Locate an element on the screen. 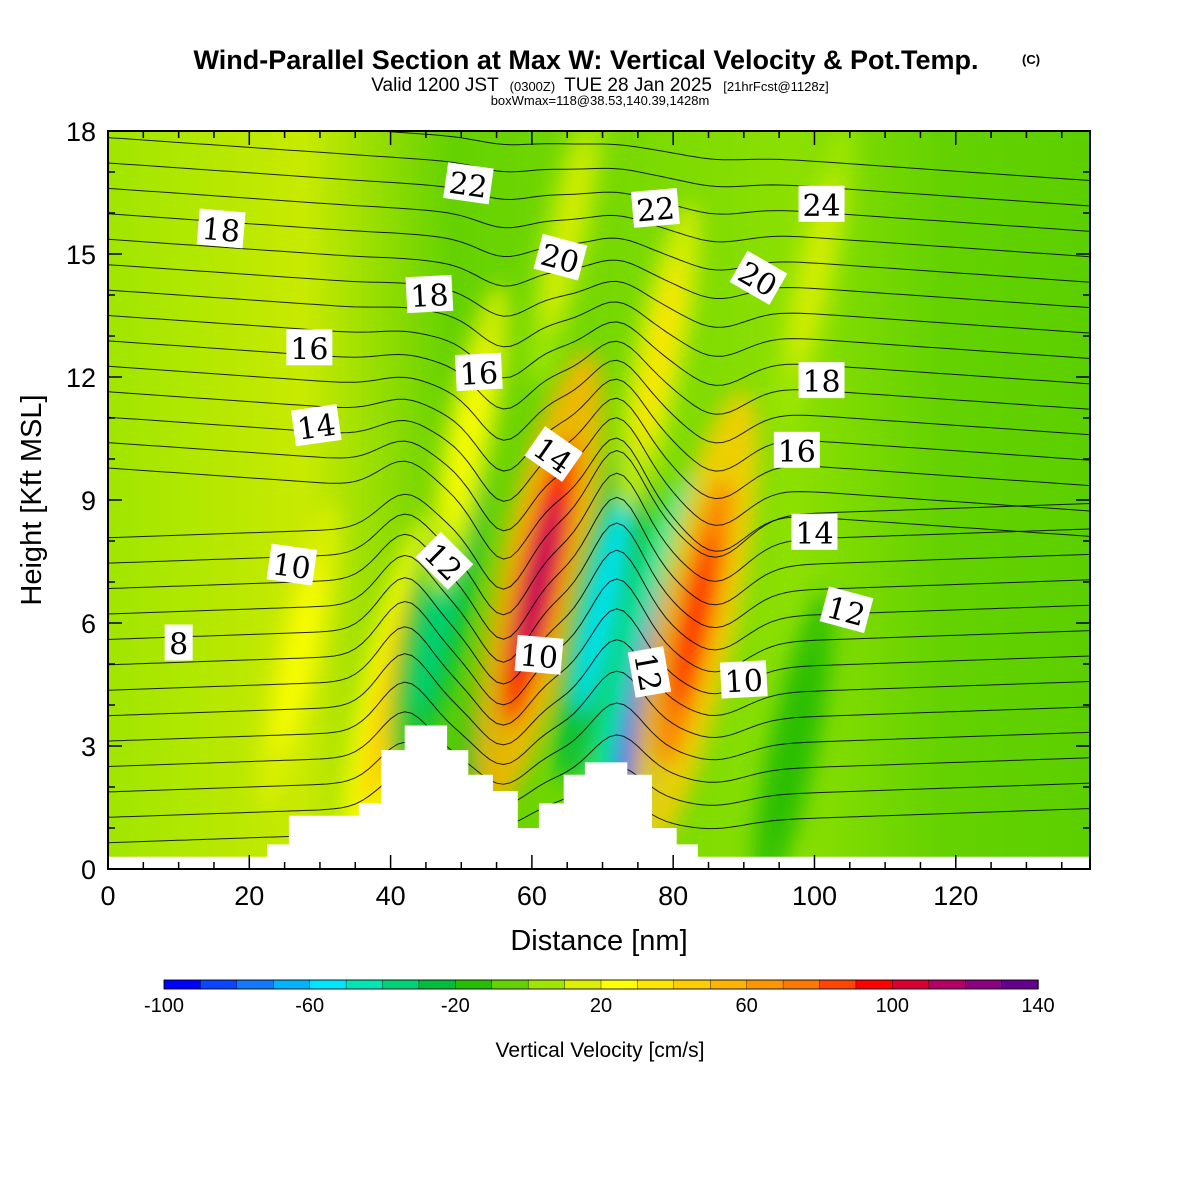 This screenshot has width=1200, height=1200. theta-label: 12 is located at coordinates (649, 672).